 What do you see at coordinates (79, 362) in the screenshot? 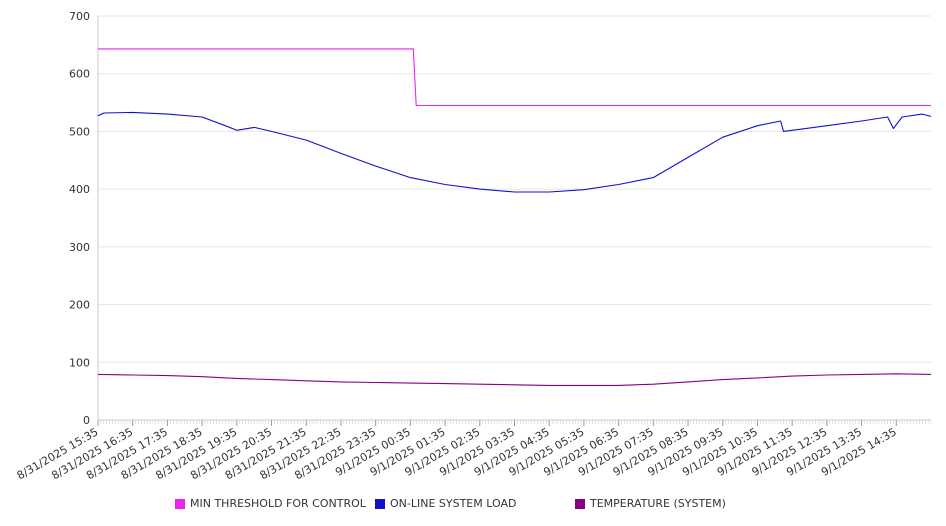
I see `y-tick-label: 100` at bounding box center [79, 362].